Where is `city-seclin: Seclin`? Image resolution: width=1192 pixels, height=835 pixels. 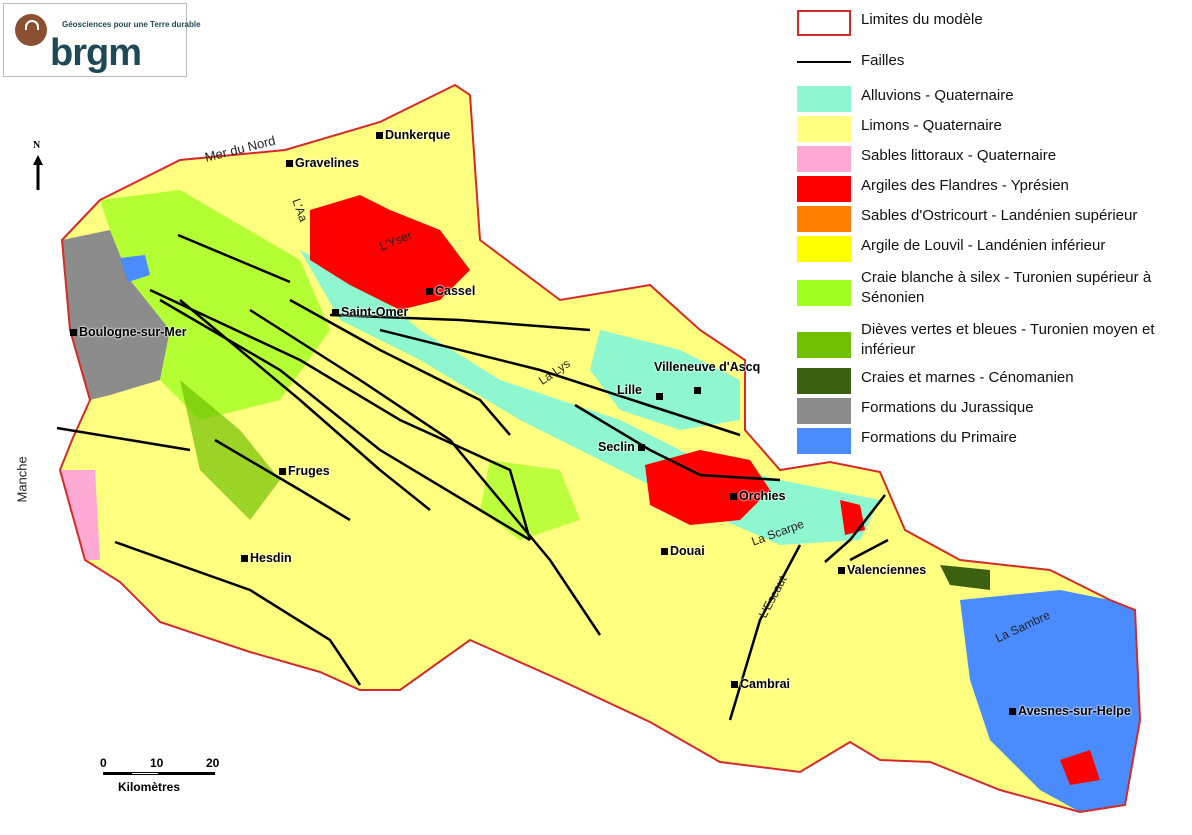
city-seclin: Seclin is located at coordinates (622, 447).